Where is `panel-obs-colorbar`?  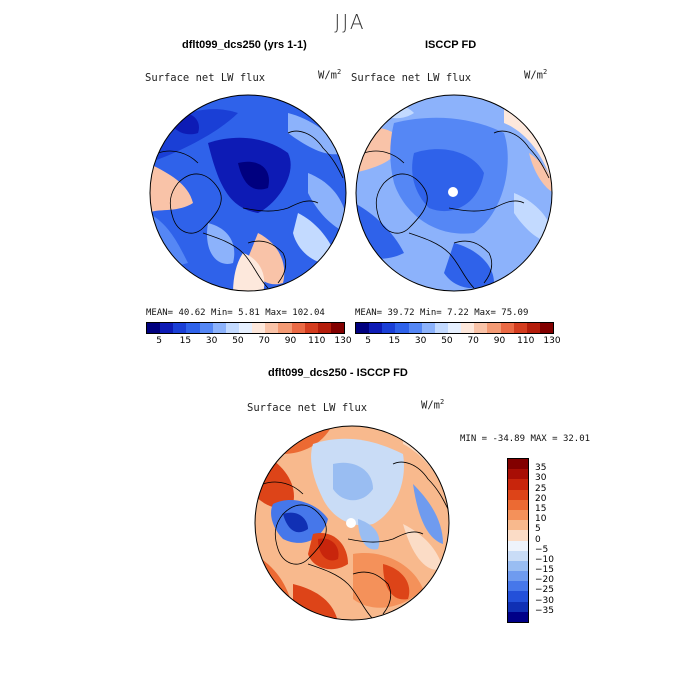 panel-obs-colorbar is located at coordinates (454, 328).